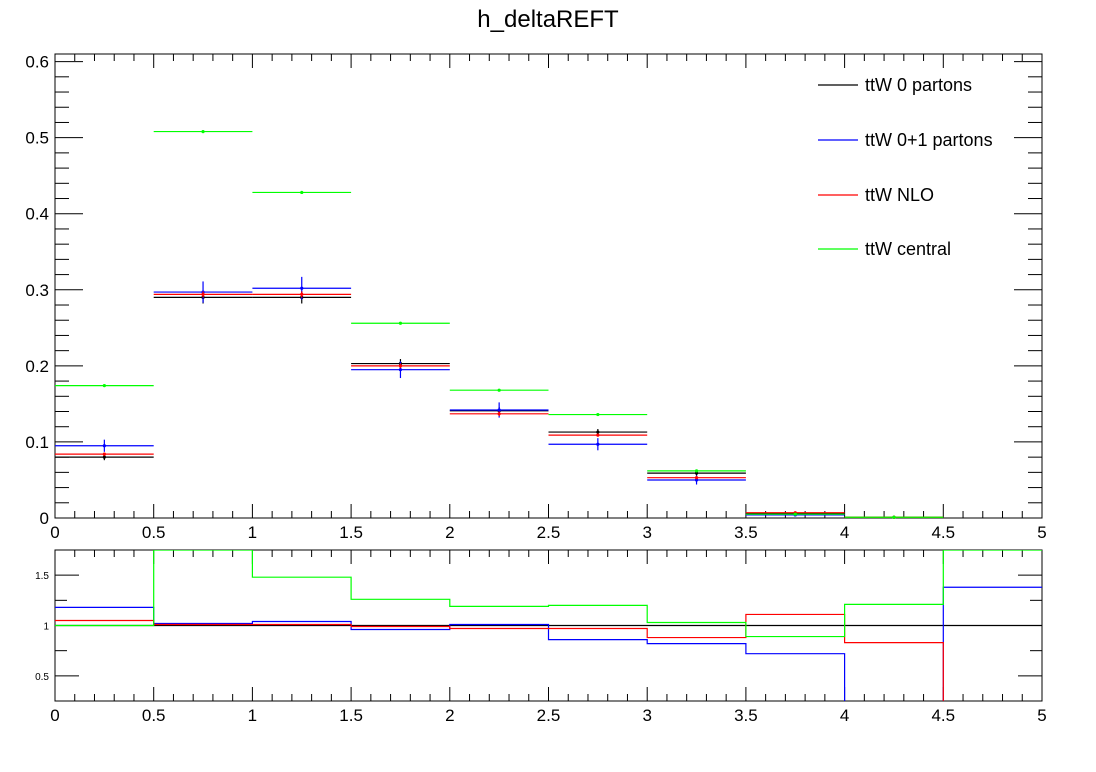 Image resolution: width=1096 pixels, height=772 pixels. I want to click on ratio-series-ttw-0-1-partons, so click(548, 643).